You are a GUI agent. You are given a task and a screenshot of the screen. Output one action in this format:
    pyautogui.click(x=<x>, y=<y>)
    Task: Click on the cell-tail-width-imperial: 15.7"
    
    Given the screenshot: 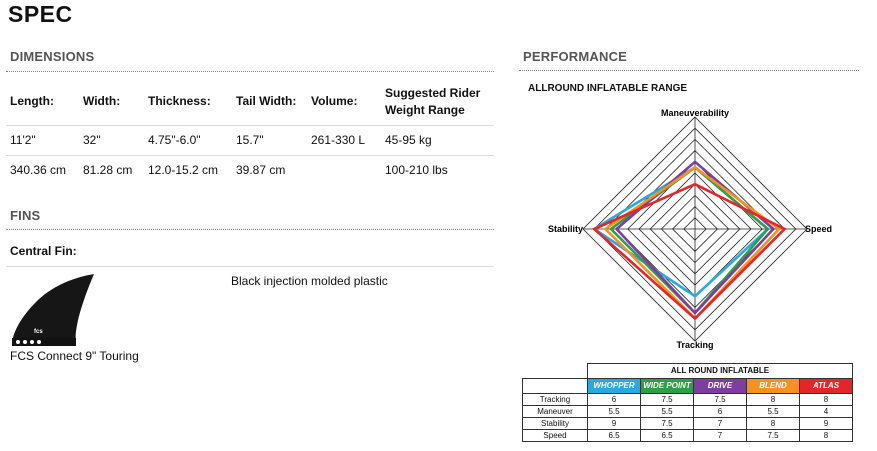 What is the action you would take?
    pyautogui.click(x=250, y=140)
    